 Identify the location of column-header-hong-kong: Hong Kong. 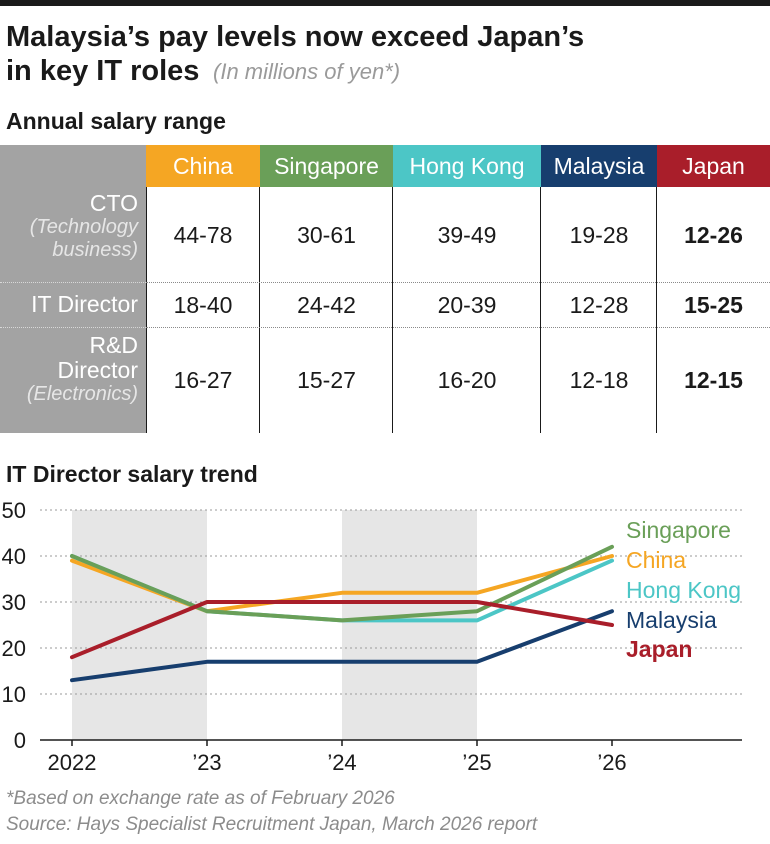
(467, 166).